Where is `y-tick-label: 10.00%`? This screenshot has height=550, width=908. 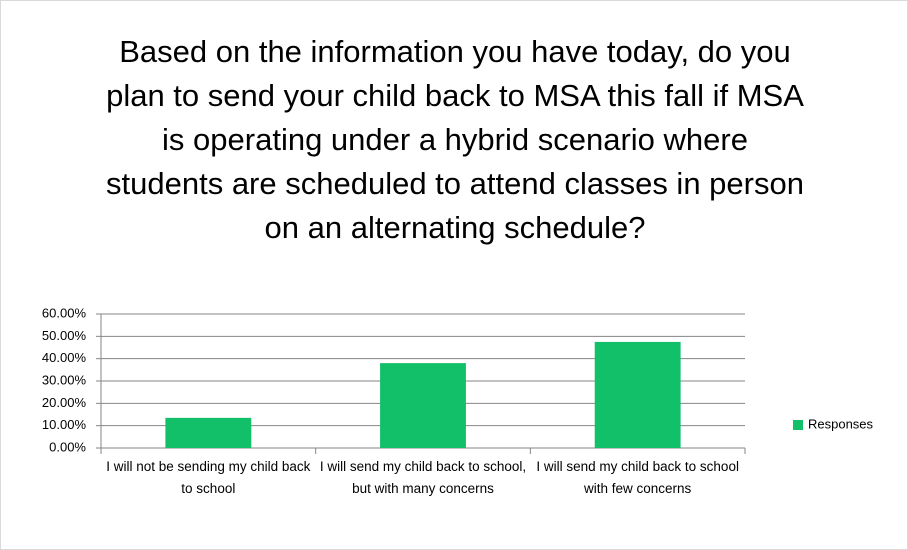
y-tick-label: 10.00% is located at coordinates (64, 424).